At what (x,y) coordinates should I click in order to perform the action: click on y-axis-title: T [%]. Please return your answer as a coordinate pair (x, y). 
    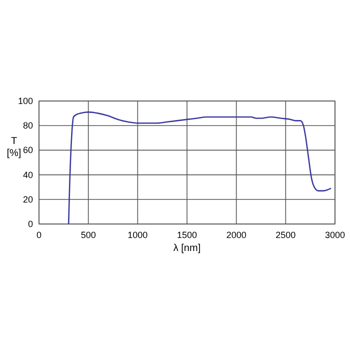
    Looking at the image, I should click on (14, 148).